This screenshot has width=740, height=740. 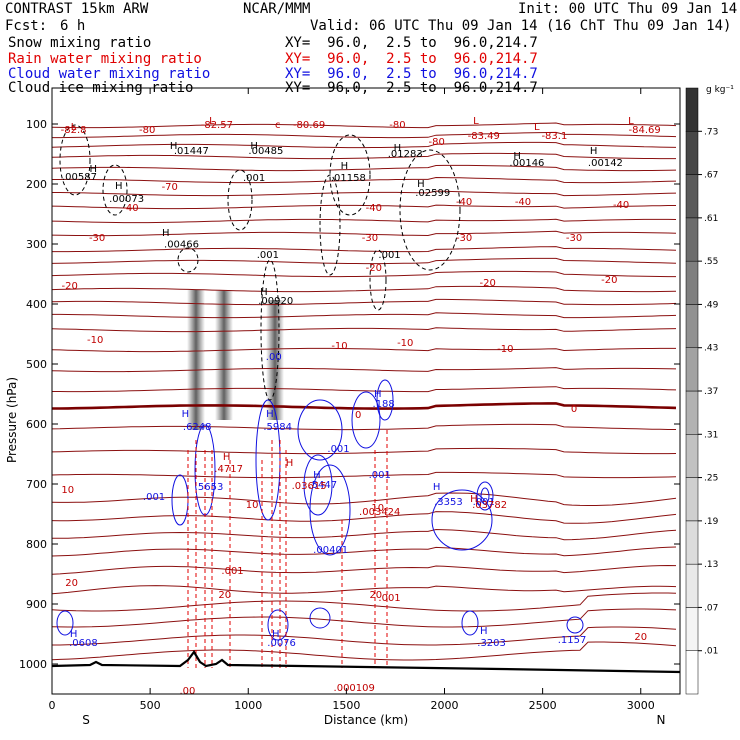 What do you see at coordinates (309, 125) in the screenshot?
I see `contour-label: -80.69` at bounding box center [309, 125].